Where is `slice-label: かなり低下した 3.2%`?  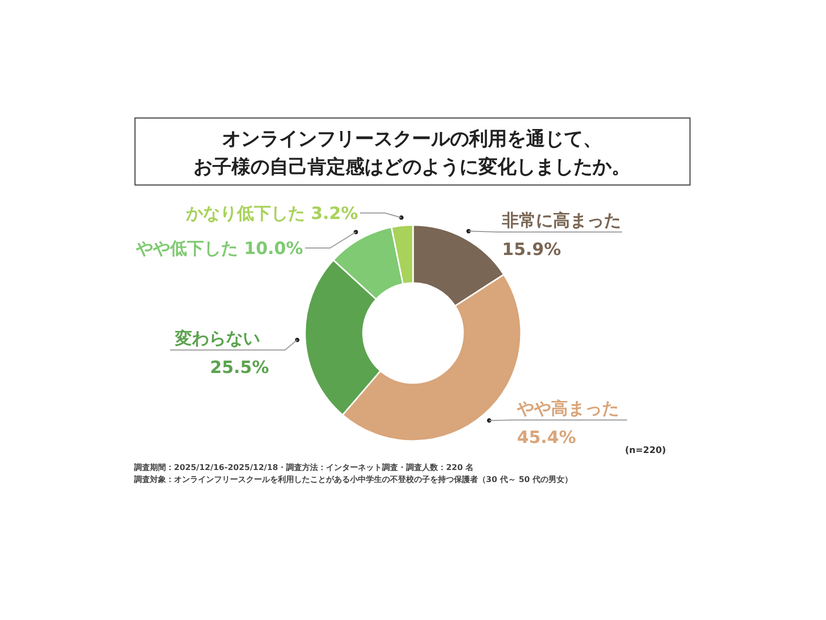
slice-label: かなり低下した 3.2% is located at coordinates (271, 214).